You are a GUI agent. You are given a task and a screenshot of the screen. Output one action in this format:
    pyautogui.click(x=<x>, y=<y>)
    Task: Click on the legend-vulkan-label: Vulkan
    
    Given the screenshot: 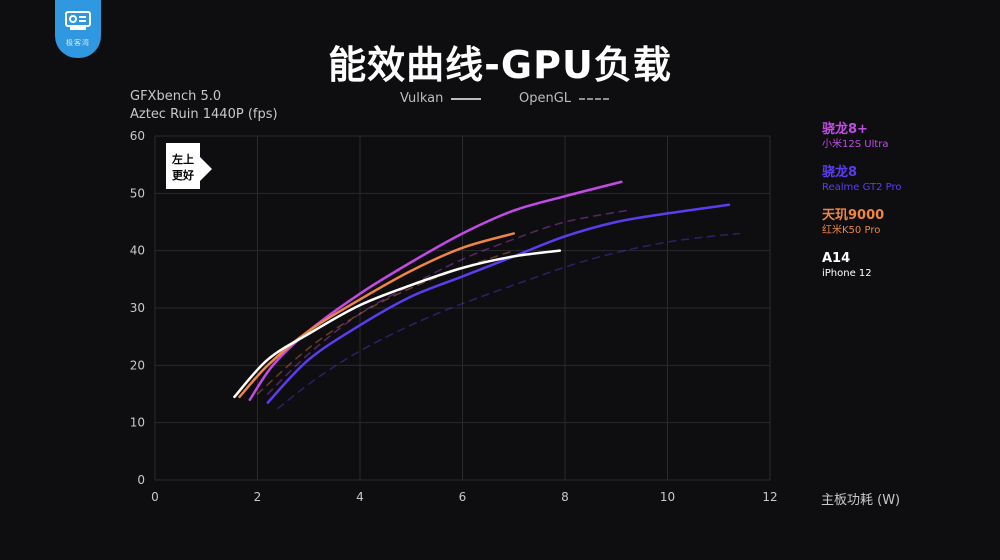 What is the action you would take?
    pyautogui.click(x=422, y=98)
    